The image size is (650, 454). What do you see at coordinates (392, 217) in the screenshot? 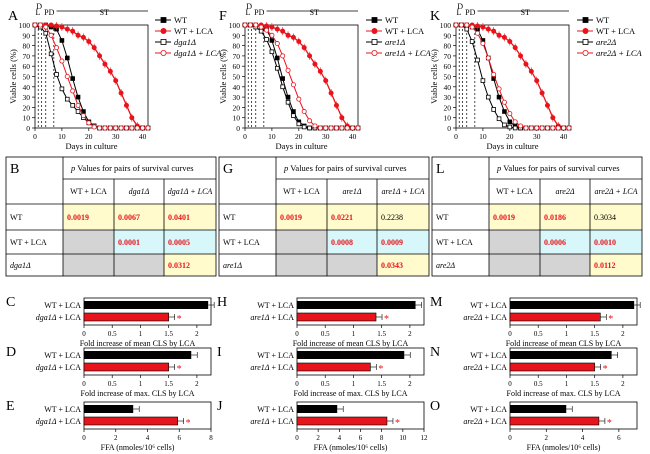
I see `pvalue-cell: 0.2238` at bounding box center [392, 217].